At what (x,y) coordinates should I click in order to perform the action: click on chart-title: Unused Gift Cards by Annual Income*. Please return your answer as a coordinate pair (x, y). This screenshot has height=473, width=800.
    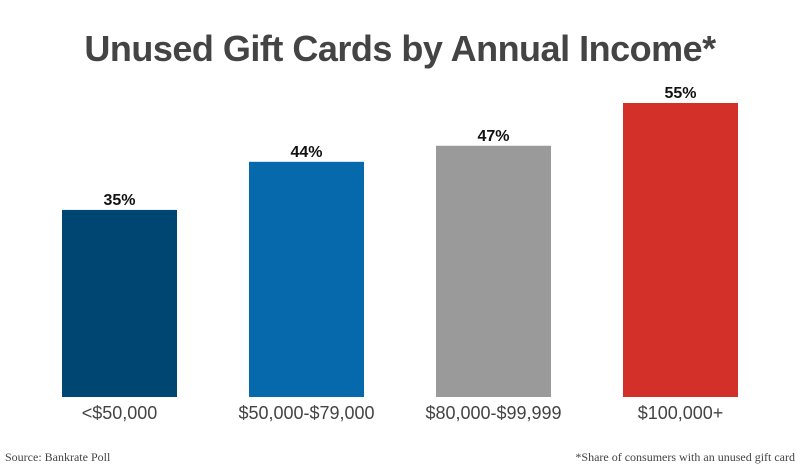
    Looking at the image, I should click on (400, 48).